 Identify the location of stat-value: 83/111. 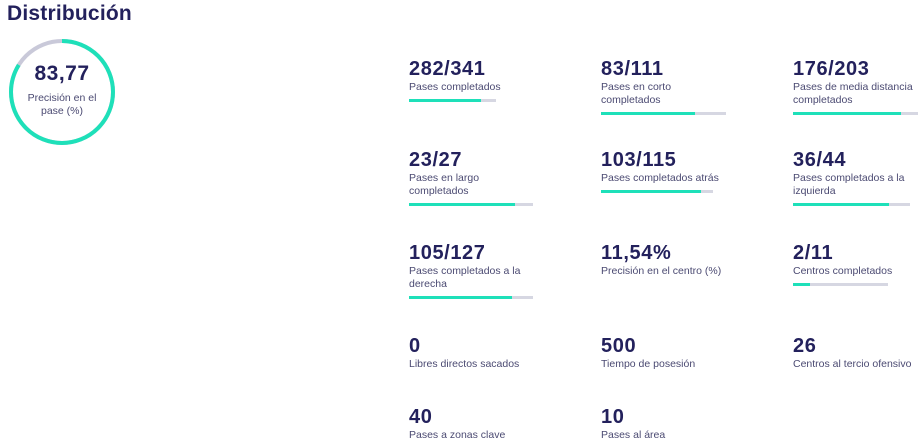
(632, 69).